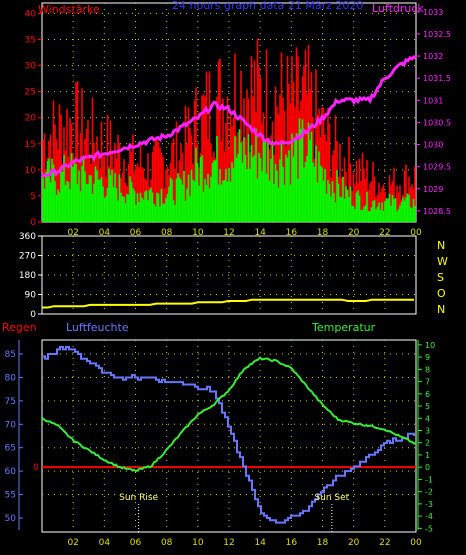  I want to click on temperature-tick-label: 1, so click(427, 455).